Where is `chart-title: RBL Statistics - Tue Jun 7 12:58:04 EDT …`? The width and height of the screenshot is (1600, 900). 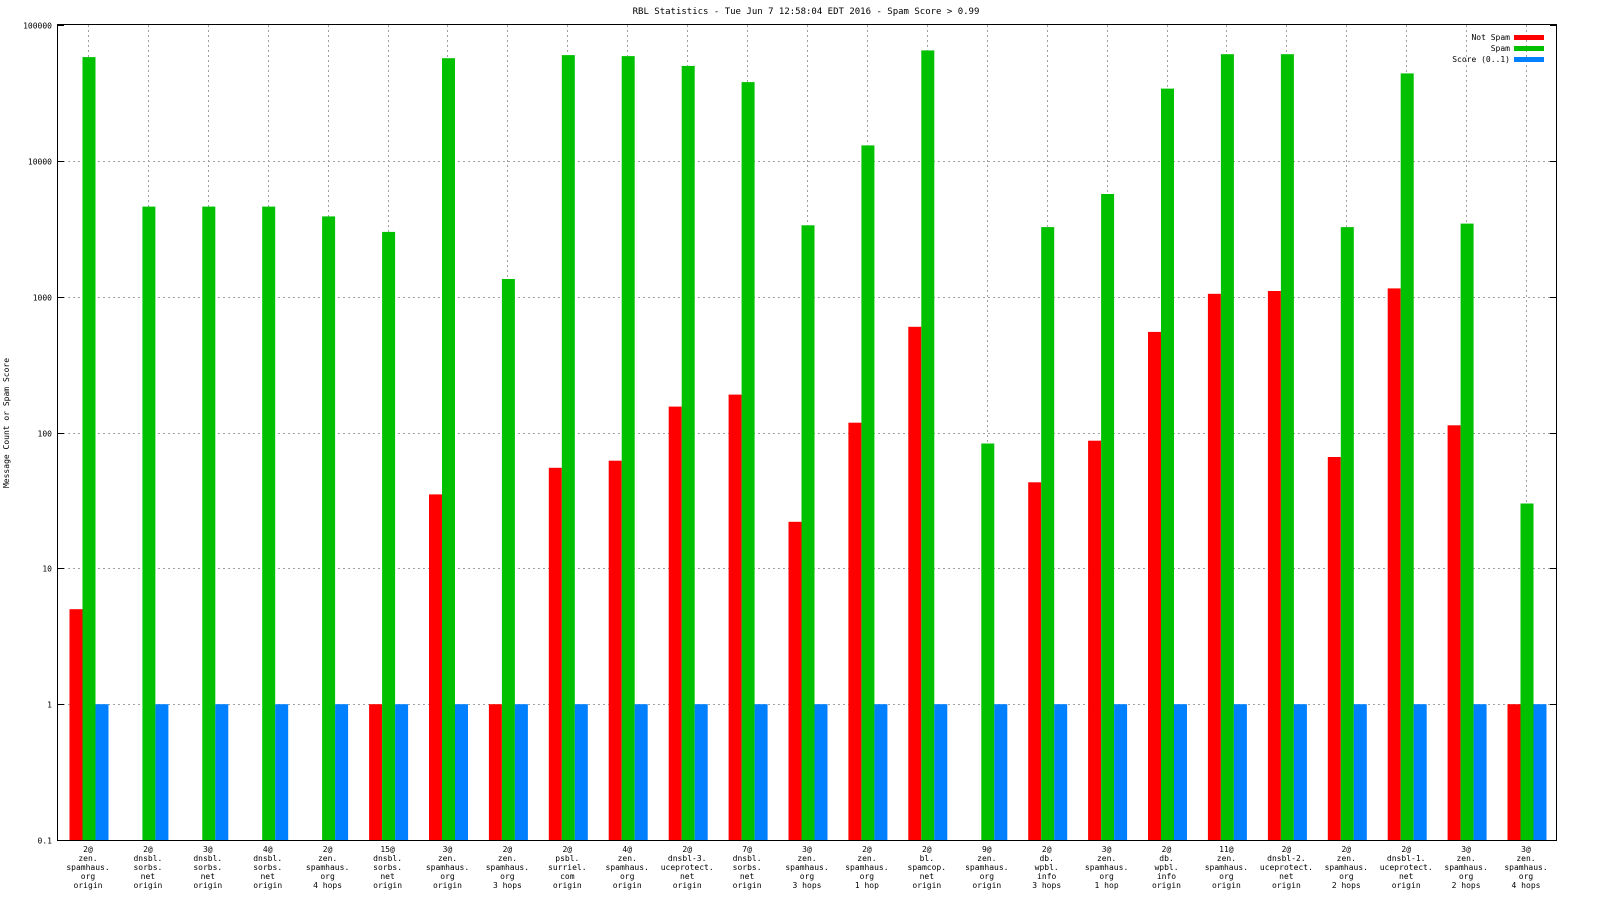
chart-title: RBL Statistics - Tue Jun 7 12:58:04 EDT … is located at coordinates (806, 12).